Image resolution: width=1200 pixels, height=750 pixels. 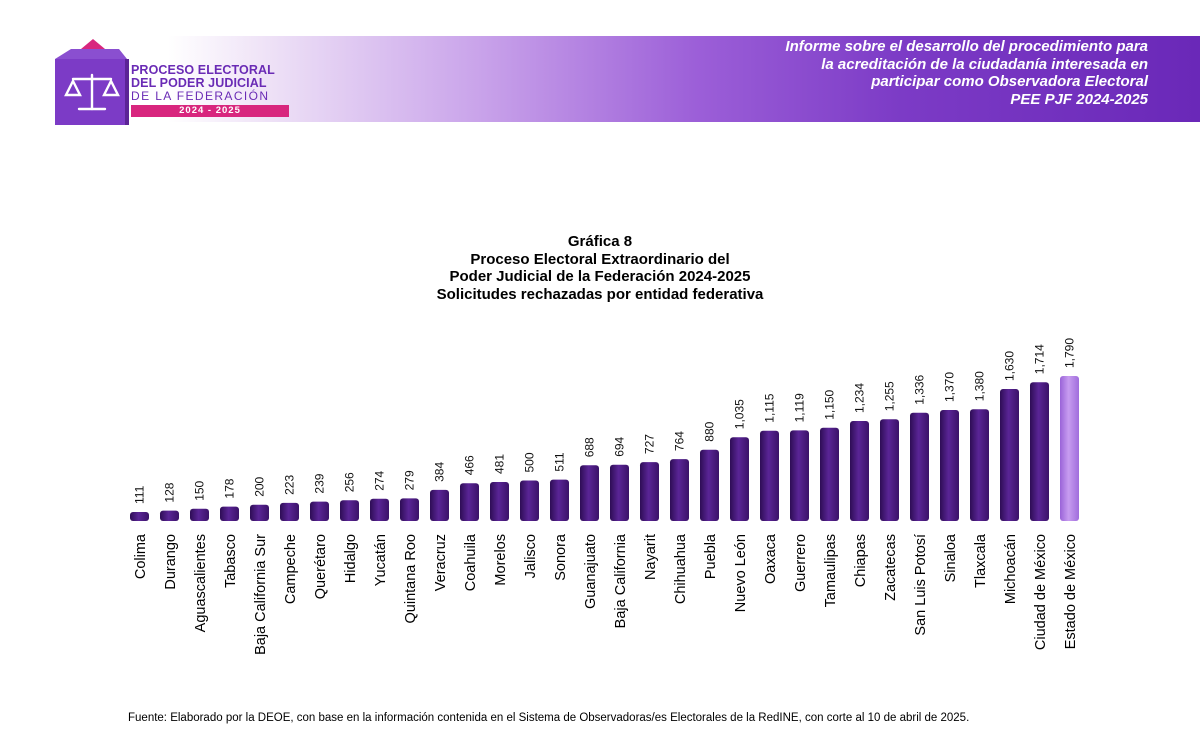 What do you see at coordinates (171, 562) in the screenshot?
I see `category-label-durango: Durango` at bounding box center [171, 562].